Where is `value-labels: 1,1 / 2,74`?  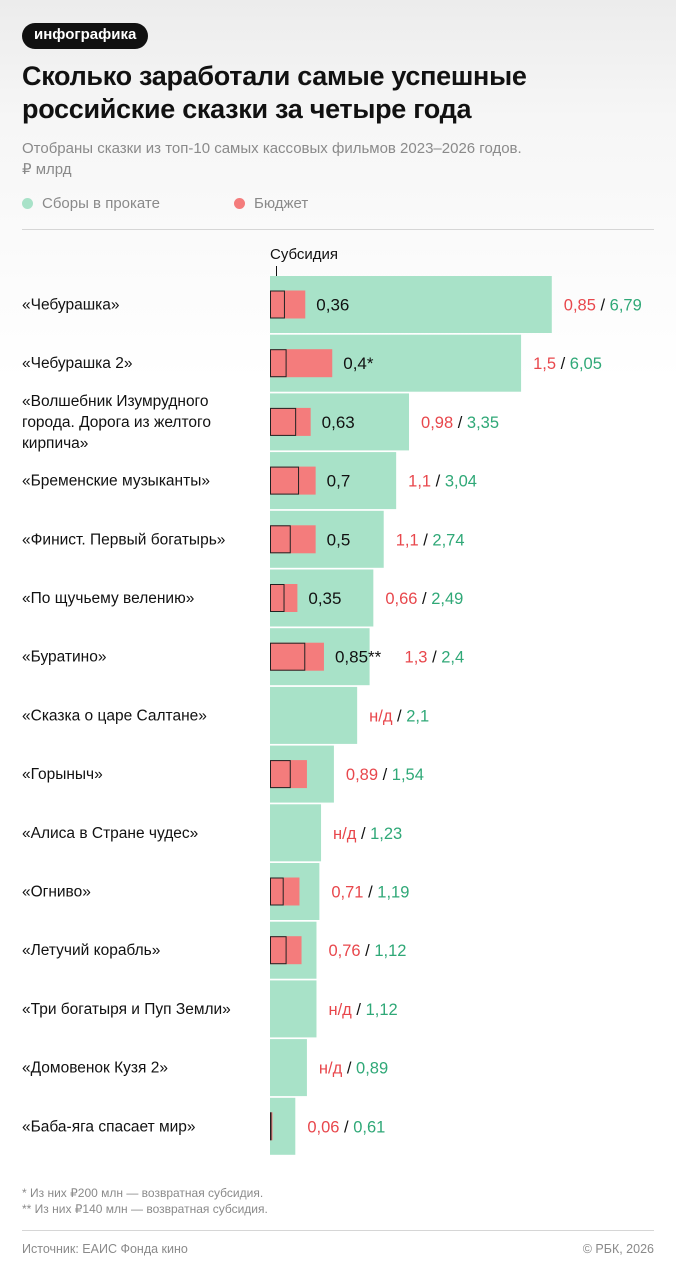 value-labels: 1,1 / 2,74 is located at coordinates (430, 540).